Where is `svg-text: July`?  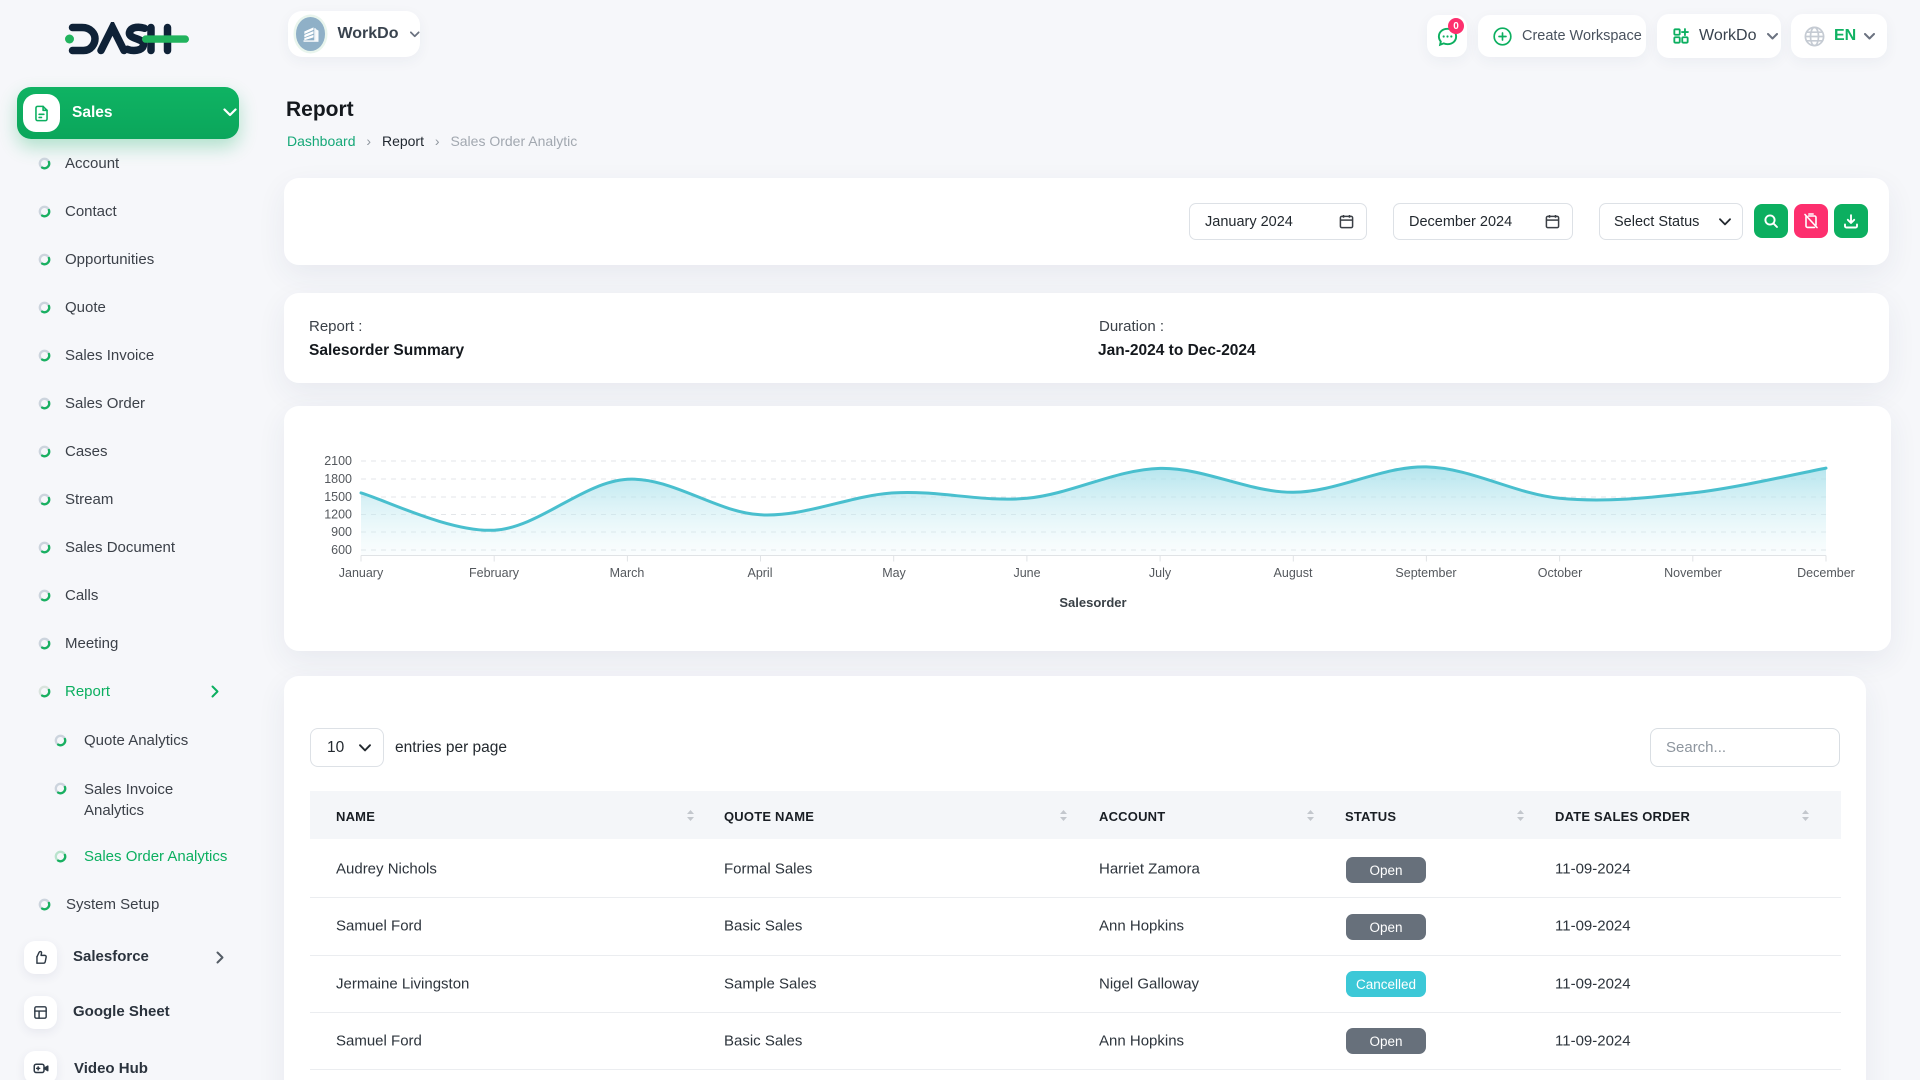 svg-text: July is located at coordinates (1160, 573).